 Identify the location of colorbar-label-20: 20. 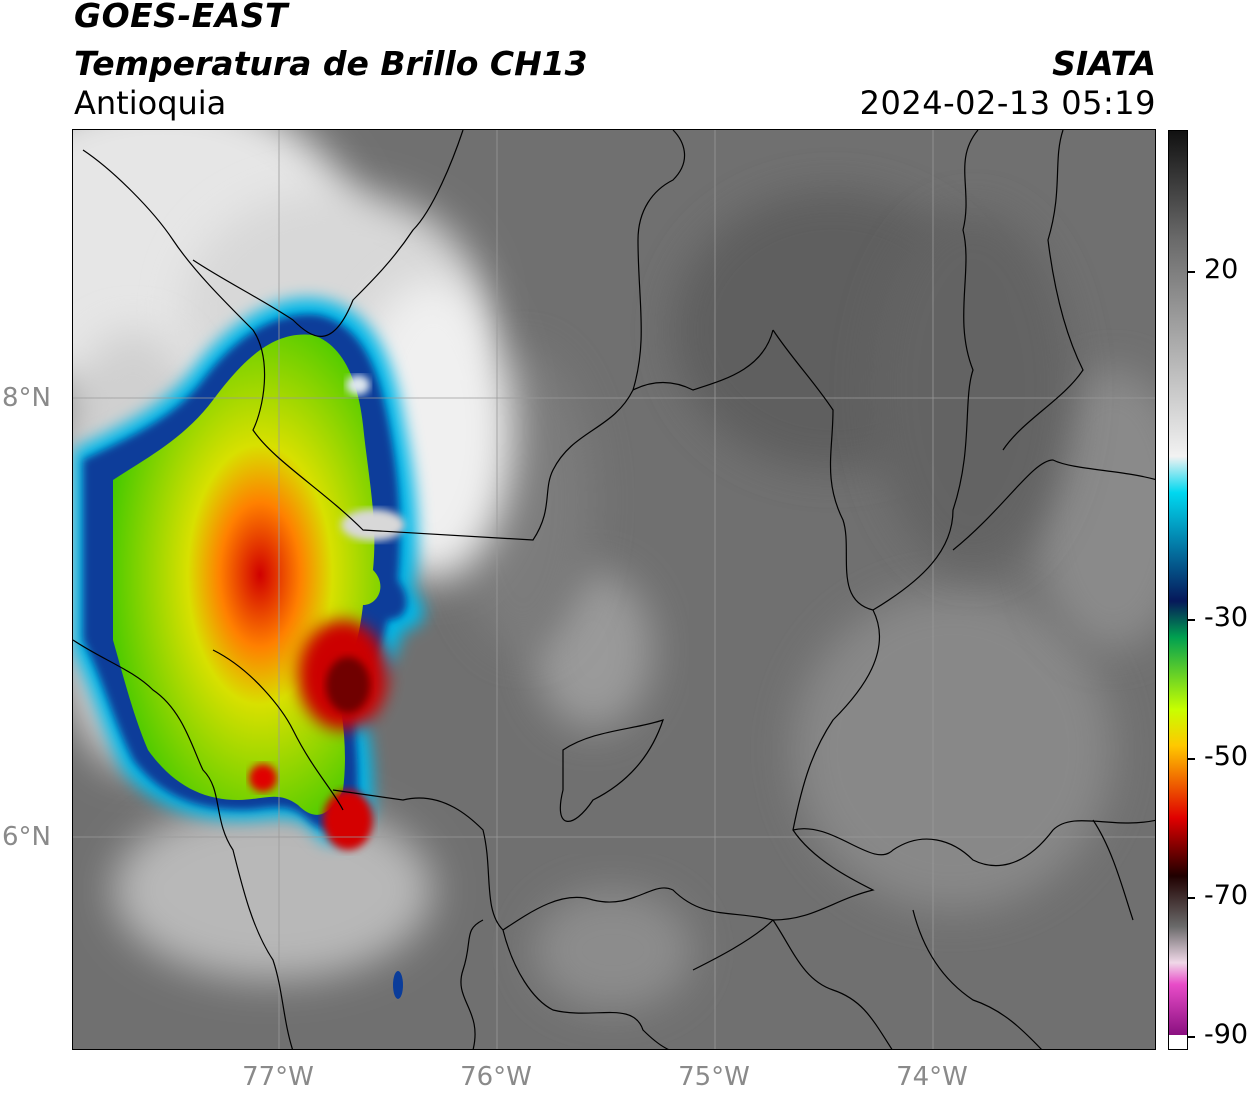
(1221, 269).